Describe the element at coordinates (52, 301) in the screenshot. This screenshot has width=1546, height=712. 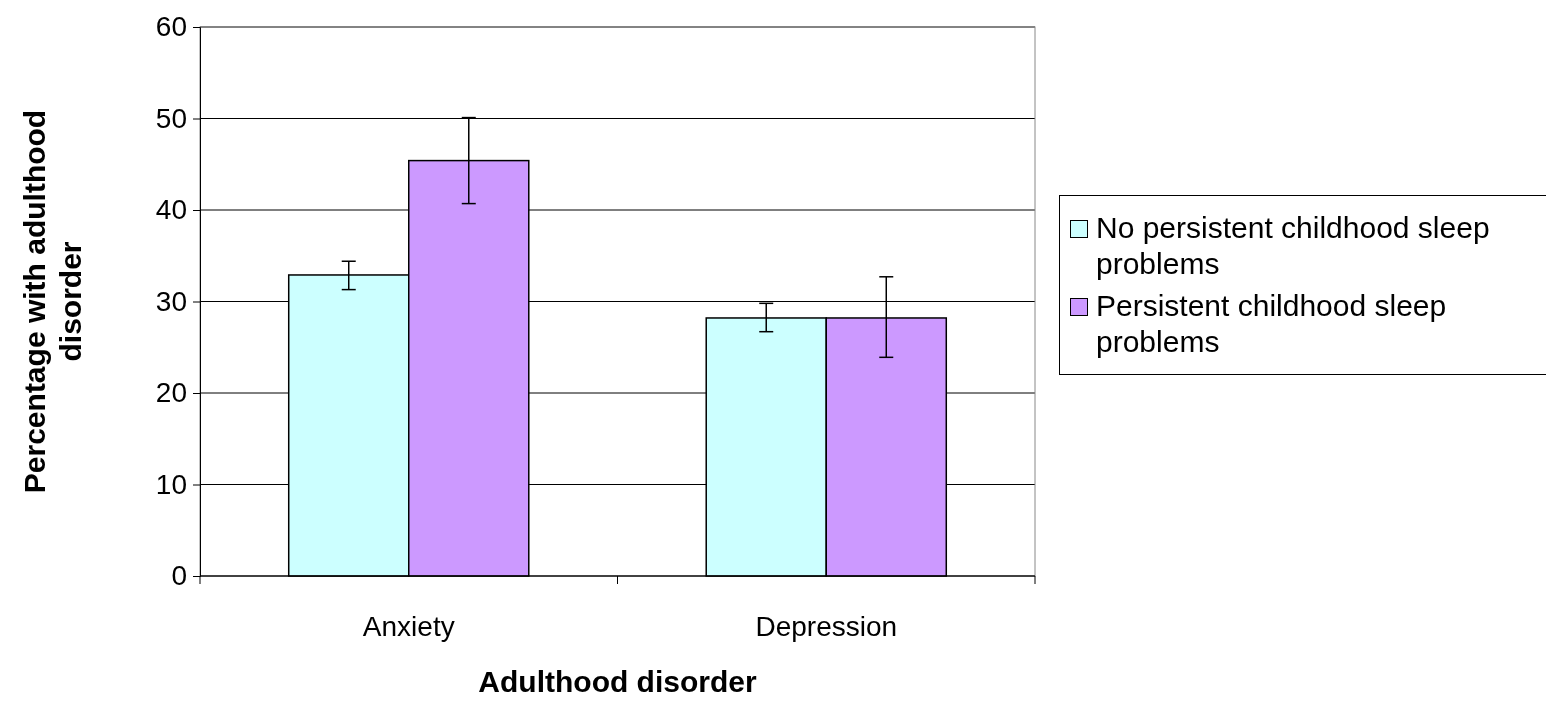
I see `y-axis-title: Percentage with adulthood disorder` at that location.